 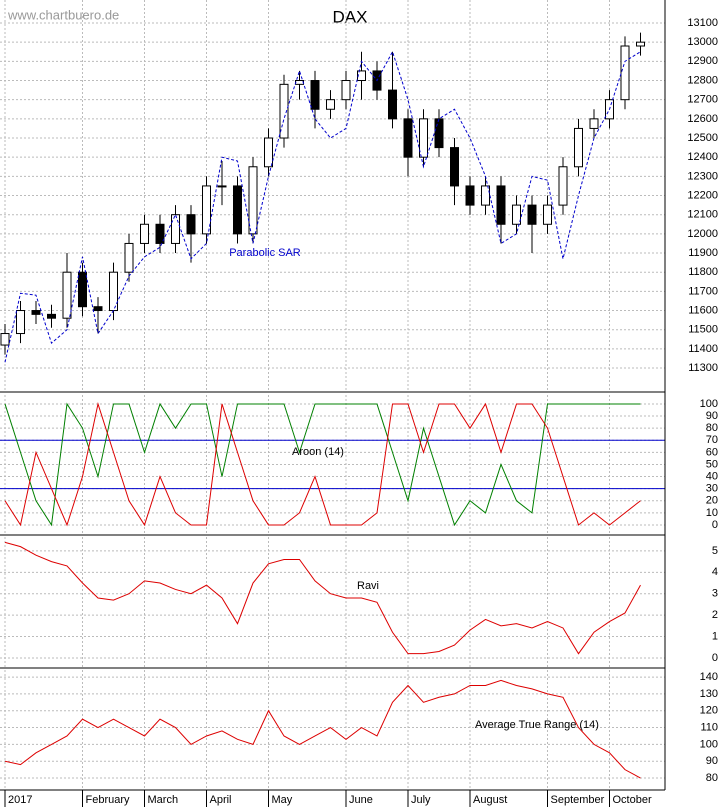 What do you see at coordinates (715, 615) in the screenshot?
I see `y-tick-label: 2` at bounding box center [715, 615].